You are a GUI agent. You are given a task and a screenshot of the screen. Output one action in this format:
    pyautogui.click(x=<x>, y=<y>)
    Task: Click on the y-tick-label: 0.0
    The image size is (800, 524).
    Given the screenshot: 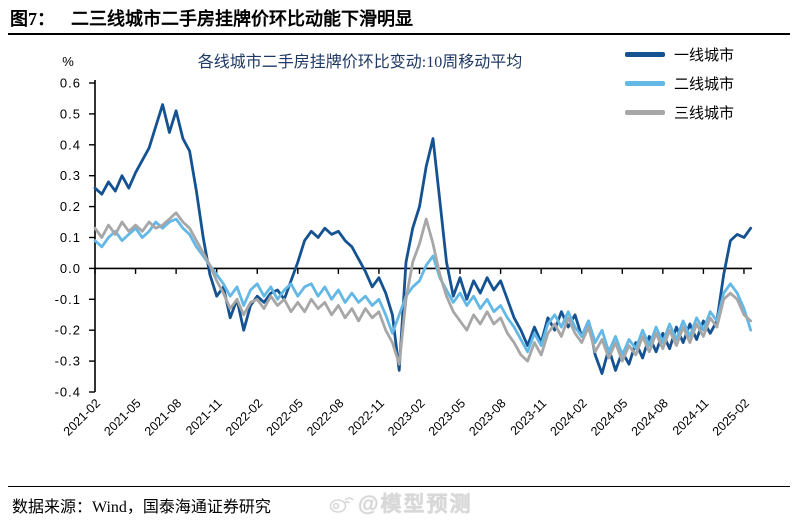 What is the action you would take?
    pyautogui.click(x=70, y=268)
    